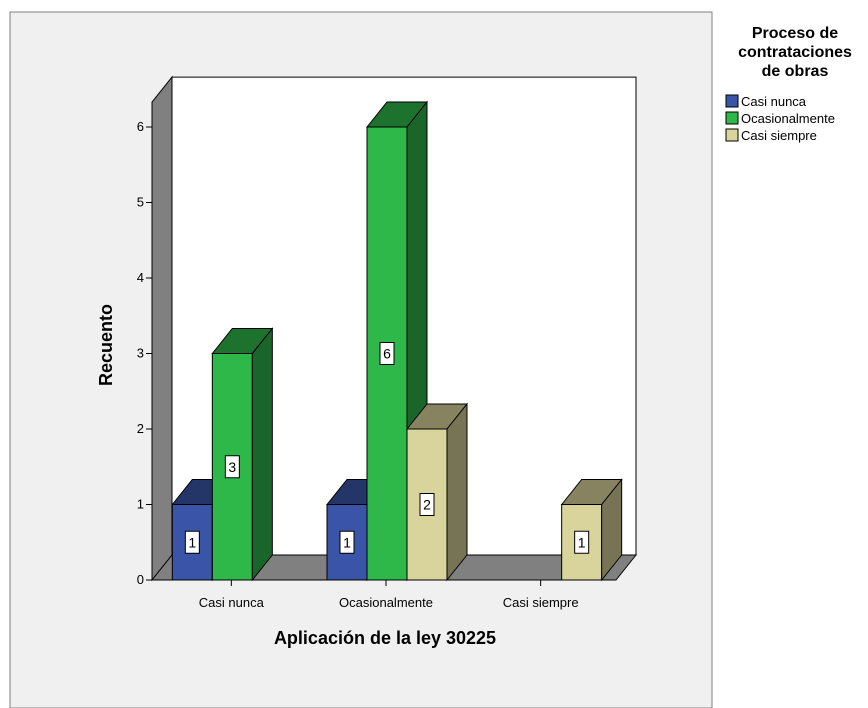 The image size is (868, 708). I want to click on legend-title-line-1: Proceso de, so click(795, 33).